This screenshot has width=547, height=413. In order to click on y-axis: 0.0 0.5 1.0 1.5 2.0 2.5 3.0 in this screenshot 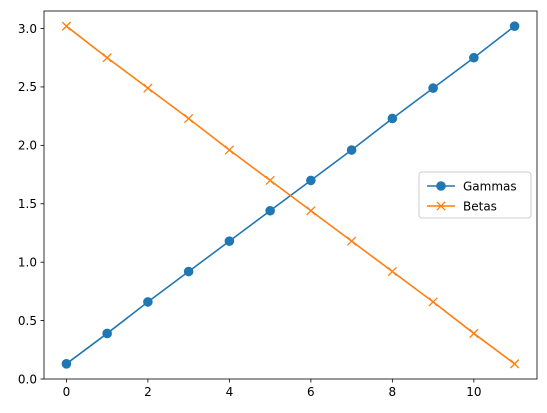, I will do `click(31, 204)`.